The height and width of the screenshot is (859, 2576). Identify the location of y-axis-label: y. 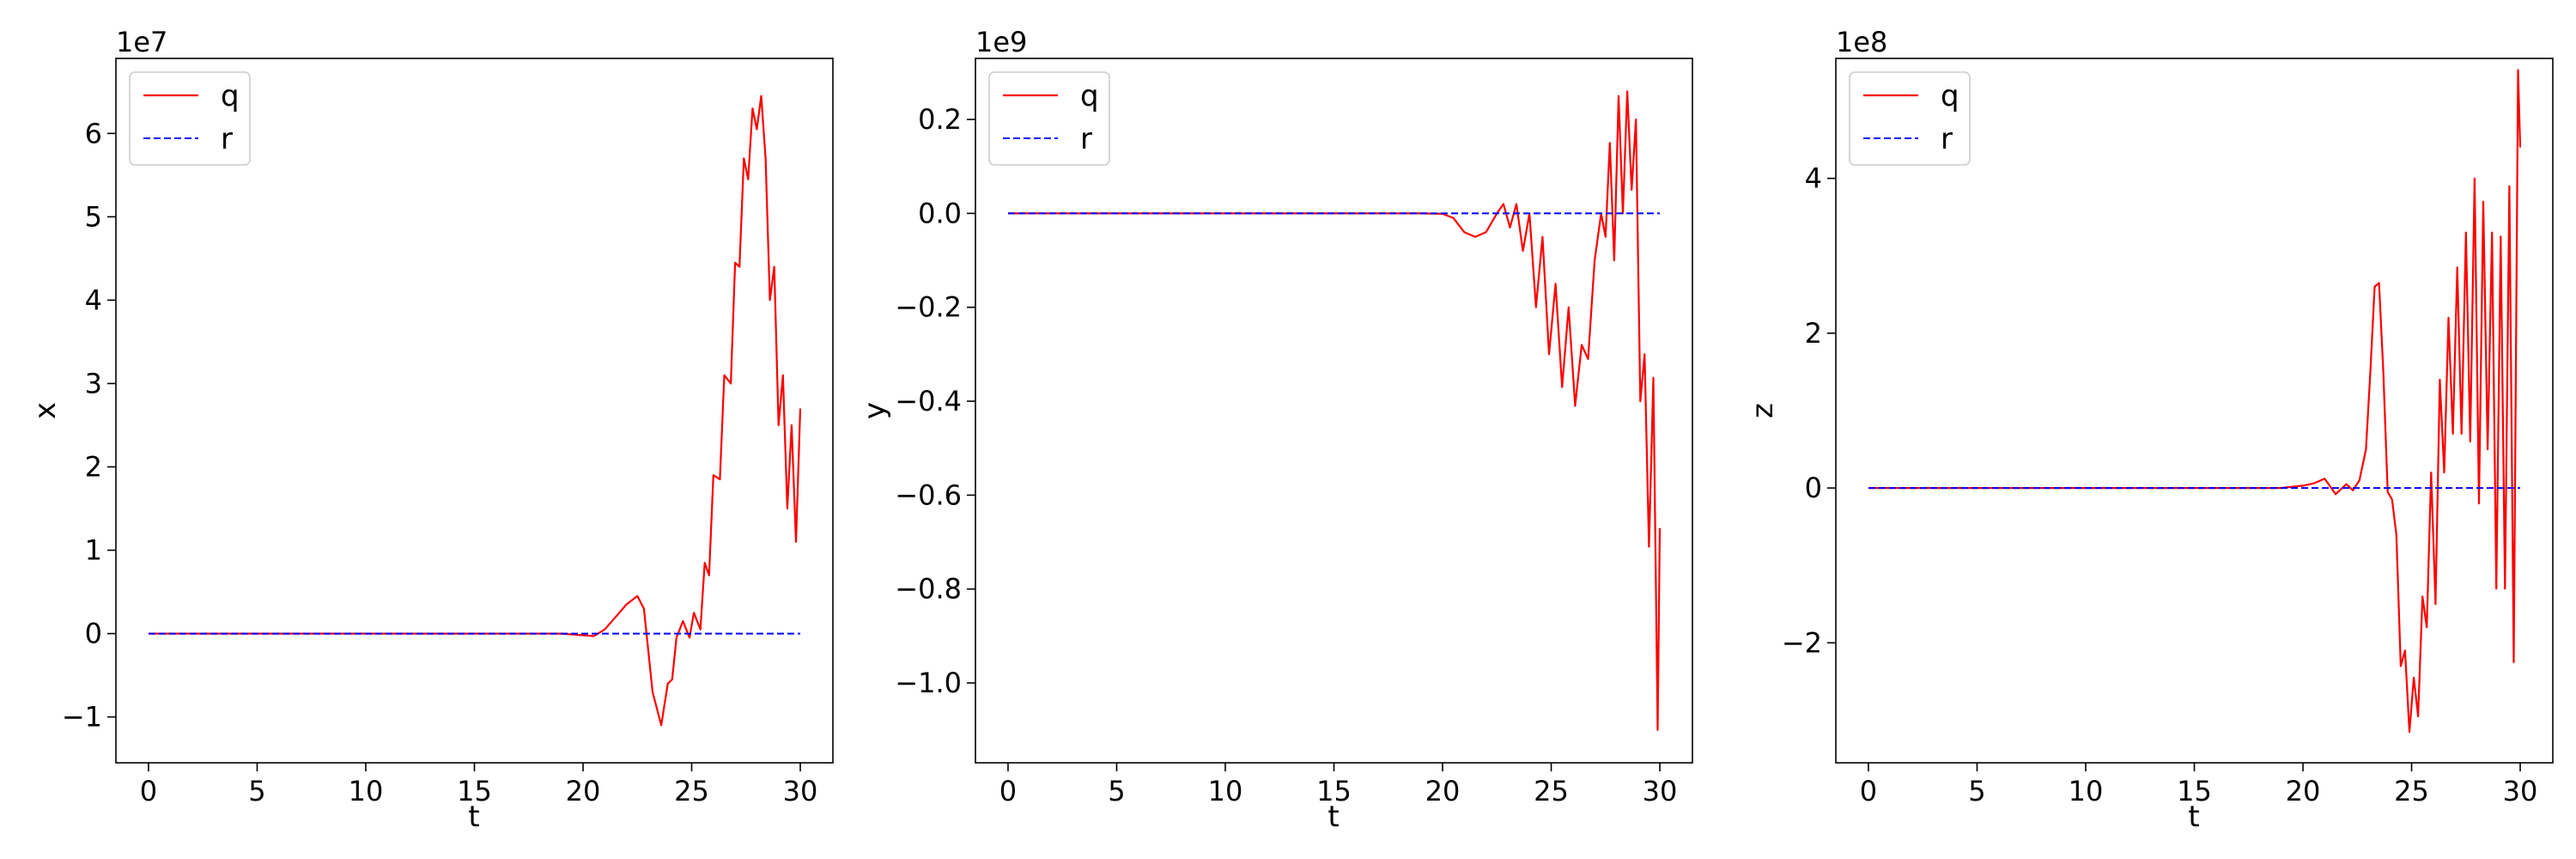
(875, 411).